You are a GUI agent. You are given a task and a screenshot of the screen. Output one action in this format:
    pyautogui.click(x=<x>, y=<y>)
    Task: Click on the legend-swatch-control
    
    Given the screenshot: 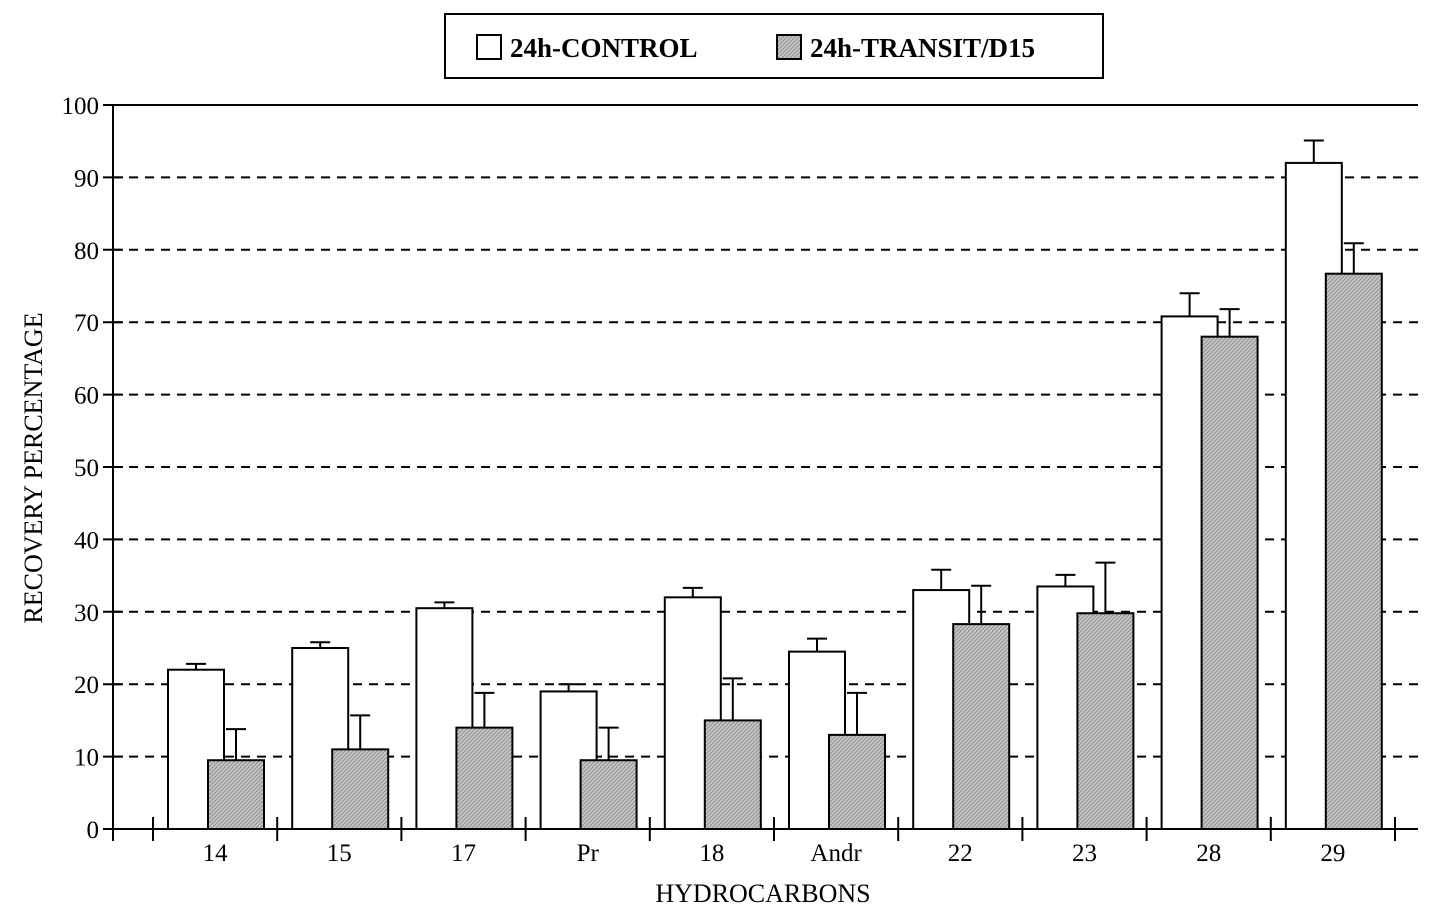 What is the action you would take?
    pyautogui.click(x=489, y=47)
    